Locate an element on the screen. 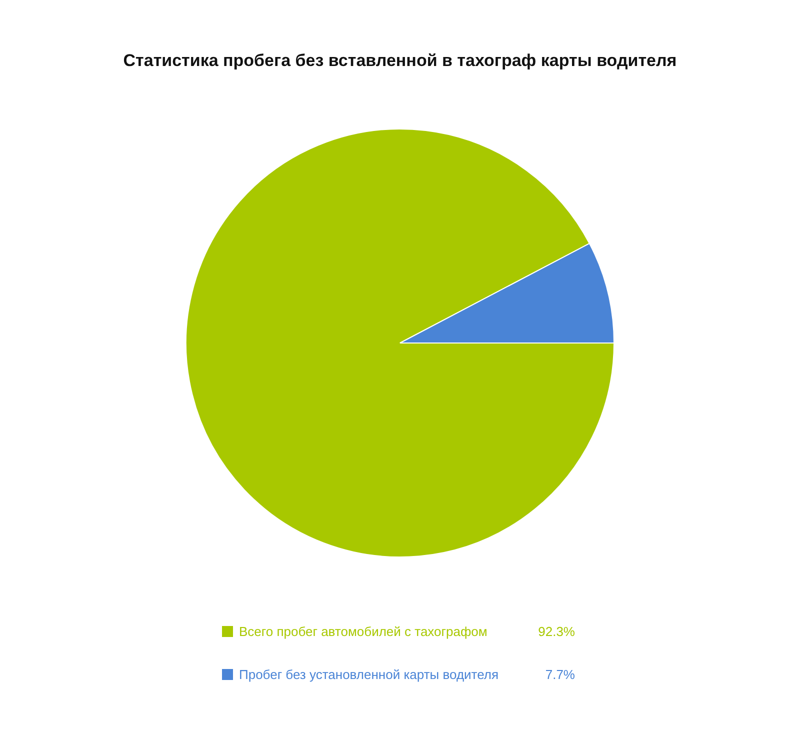 This screenshot has width=800, height=742. legend-label: Всего пробег автомобилей с тахографом is located at coordinates (363, 631).